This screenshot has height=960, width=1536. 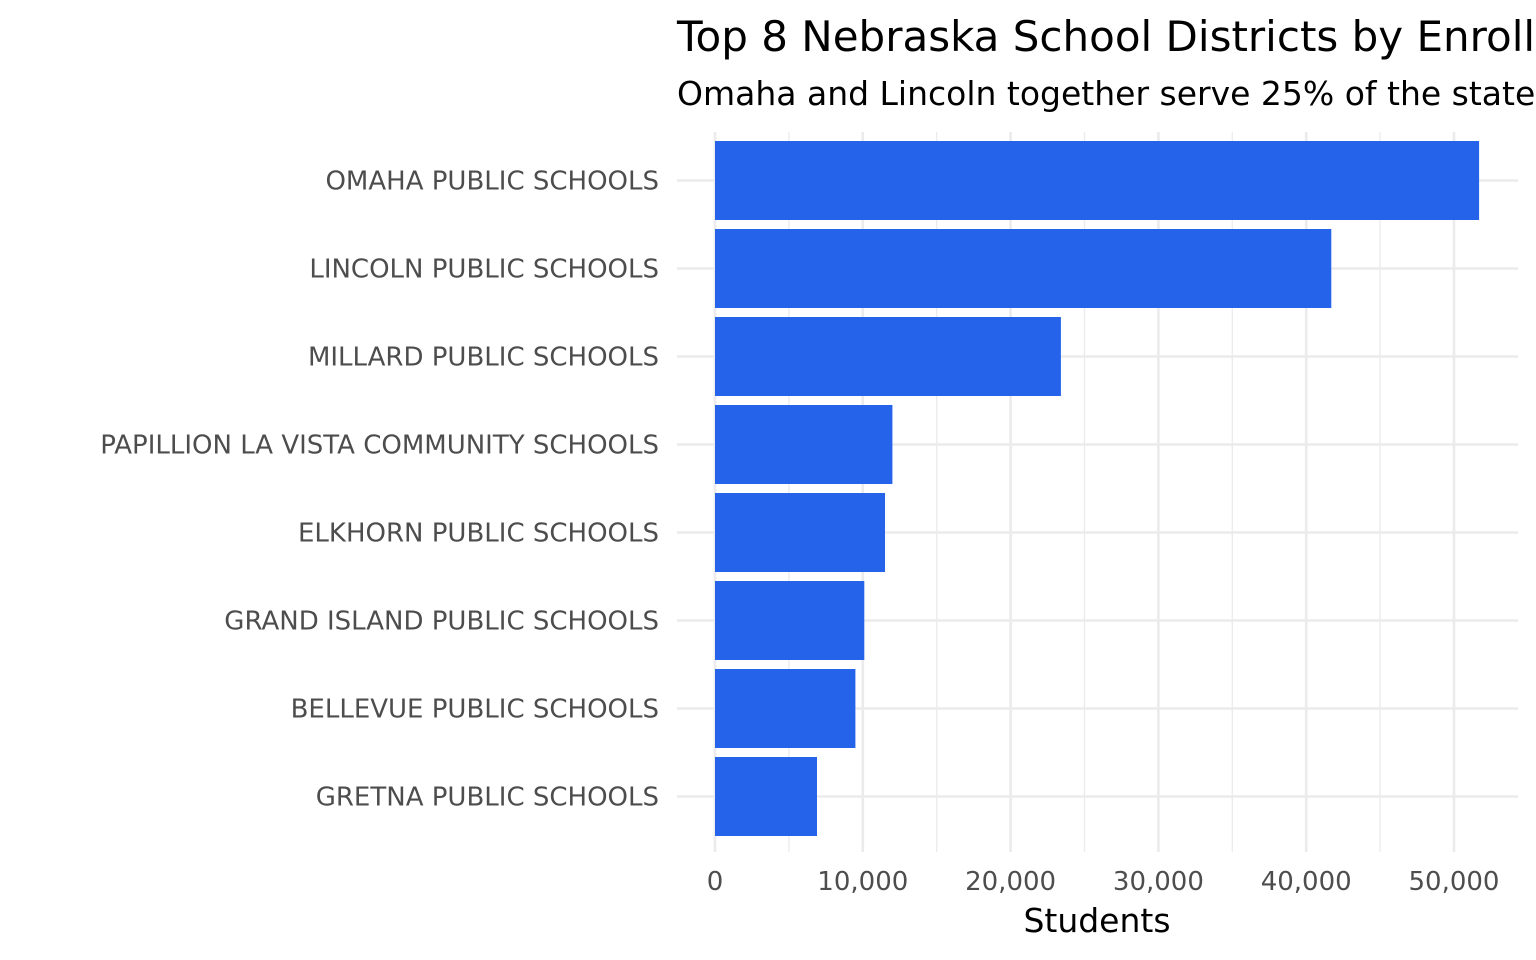 I want to click on y-tick-label: GRAND ISLAND PUBLIC SCHOOLS, so click(x=441, y=622).